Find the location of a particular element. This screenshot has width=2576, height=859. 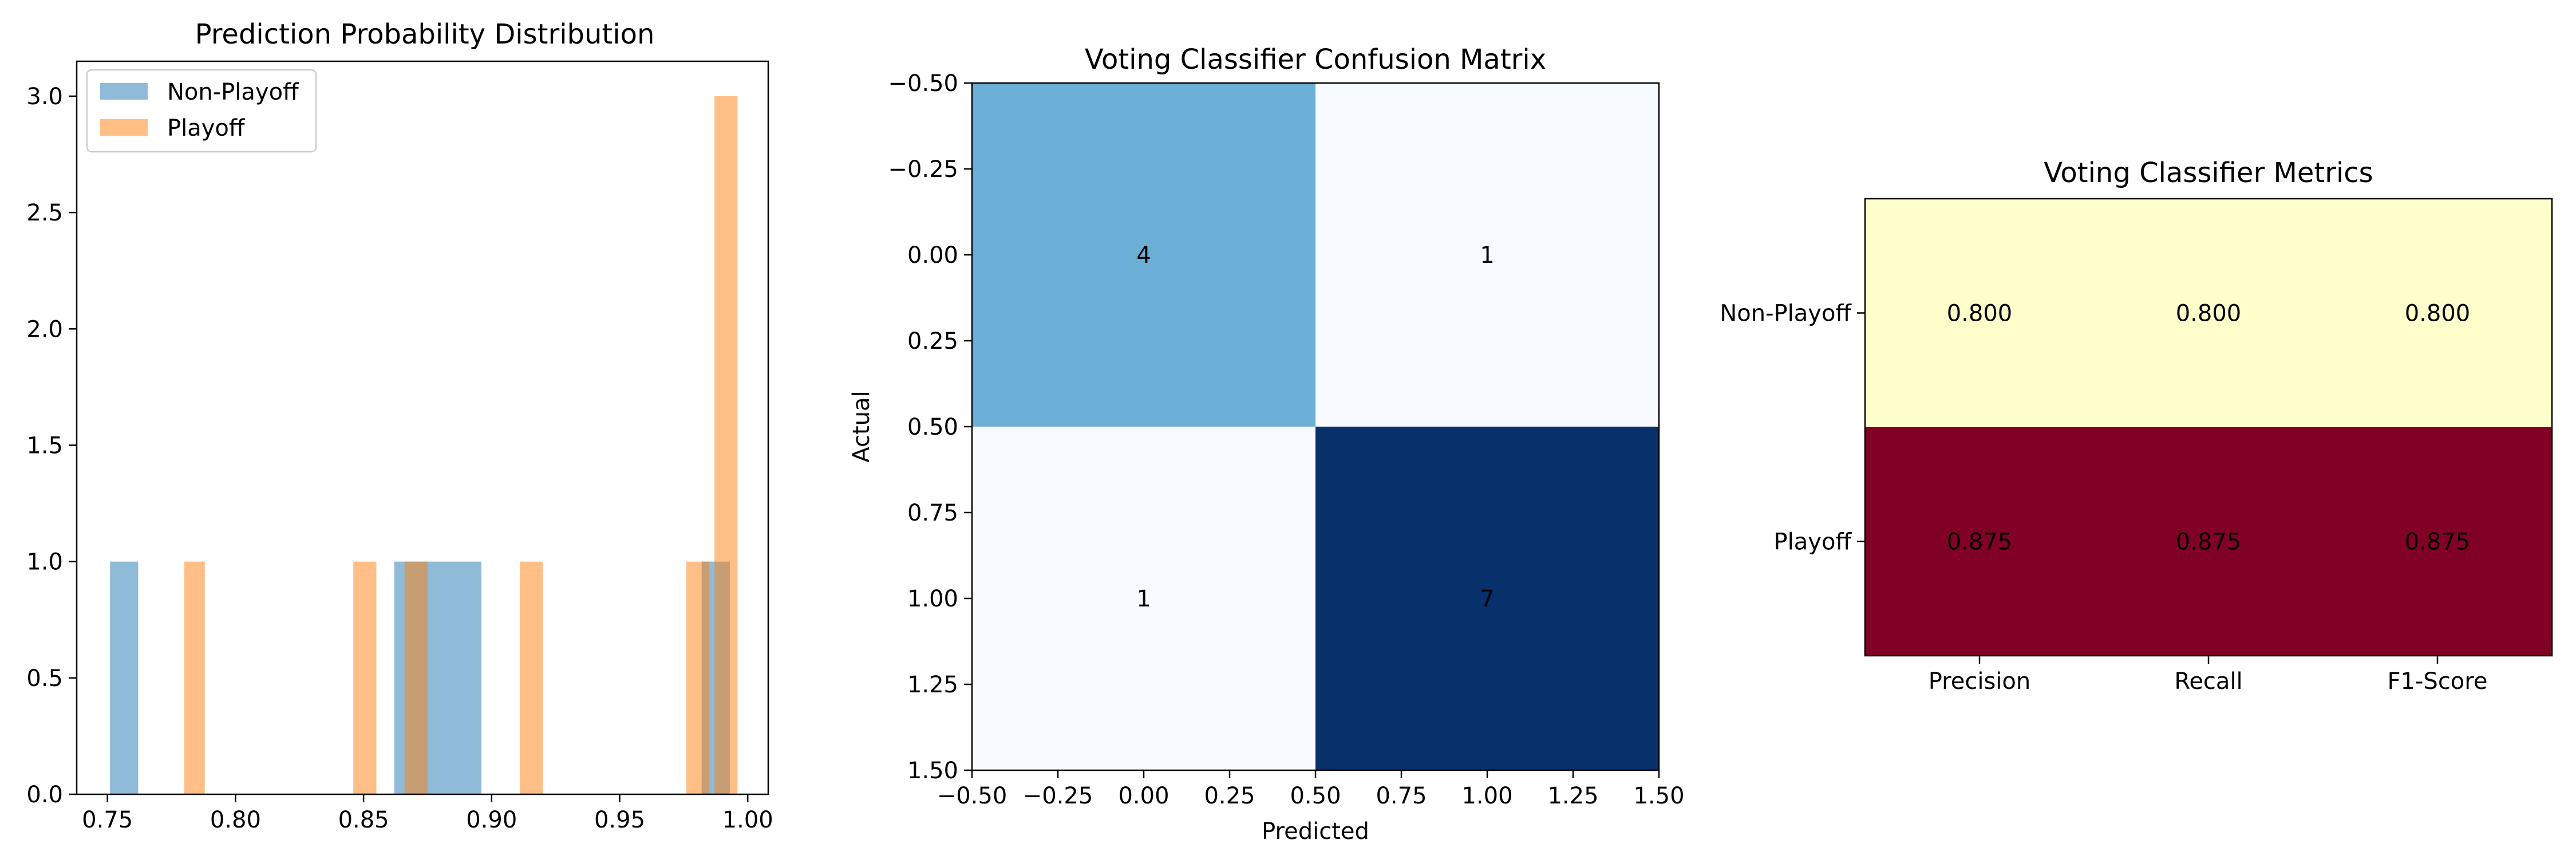

metrics-cells: 0.800 0.800 0.800 0.875 0.875 0.875 is located at coordinates (2208, 427).